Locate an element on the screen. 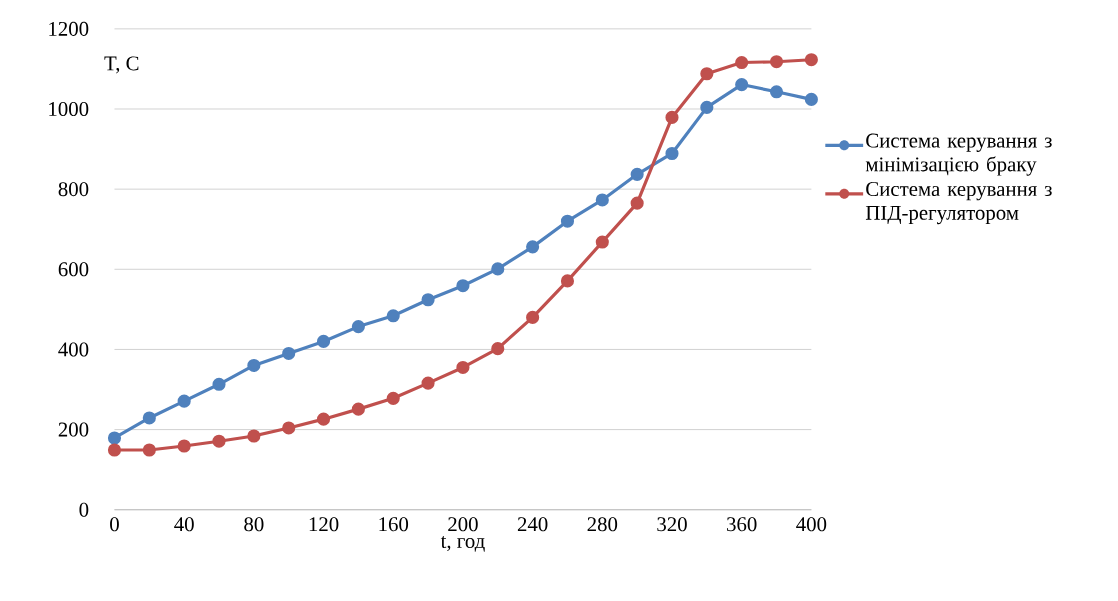 The image size is (1118, 601). x-tick-label: 80 is located at coordinates (254, 524).